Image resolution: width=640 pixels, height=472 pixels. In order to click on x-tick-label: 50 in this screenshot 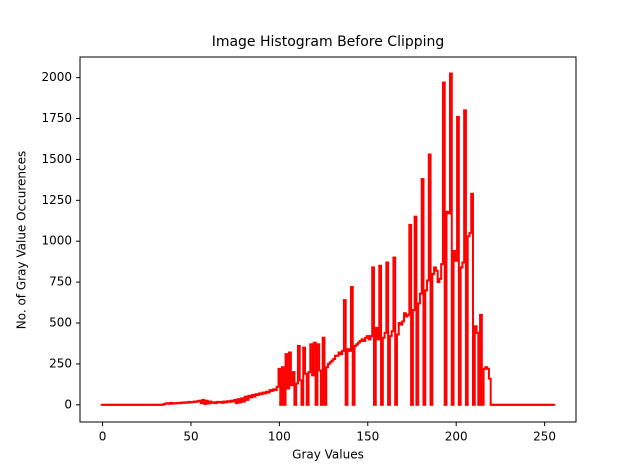, I will do `click(190, 437)`.